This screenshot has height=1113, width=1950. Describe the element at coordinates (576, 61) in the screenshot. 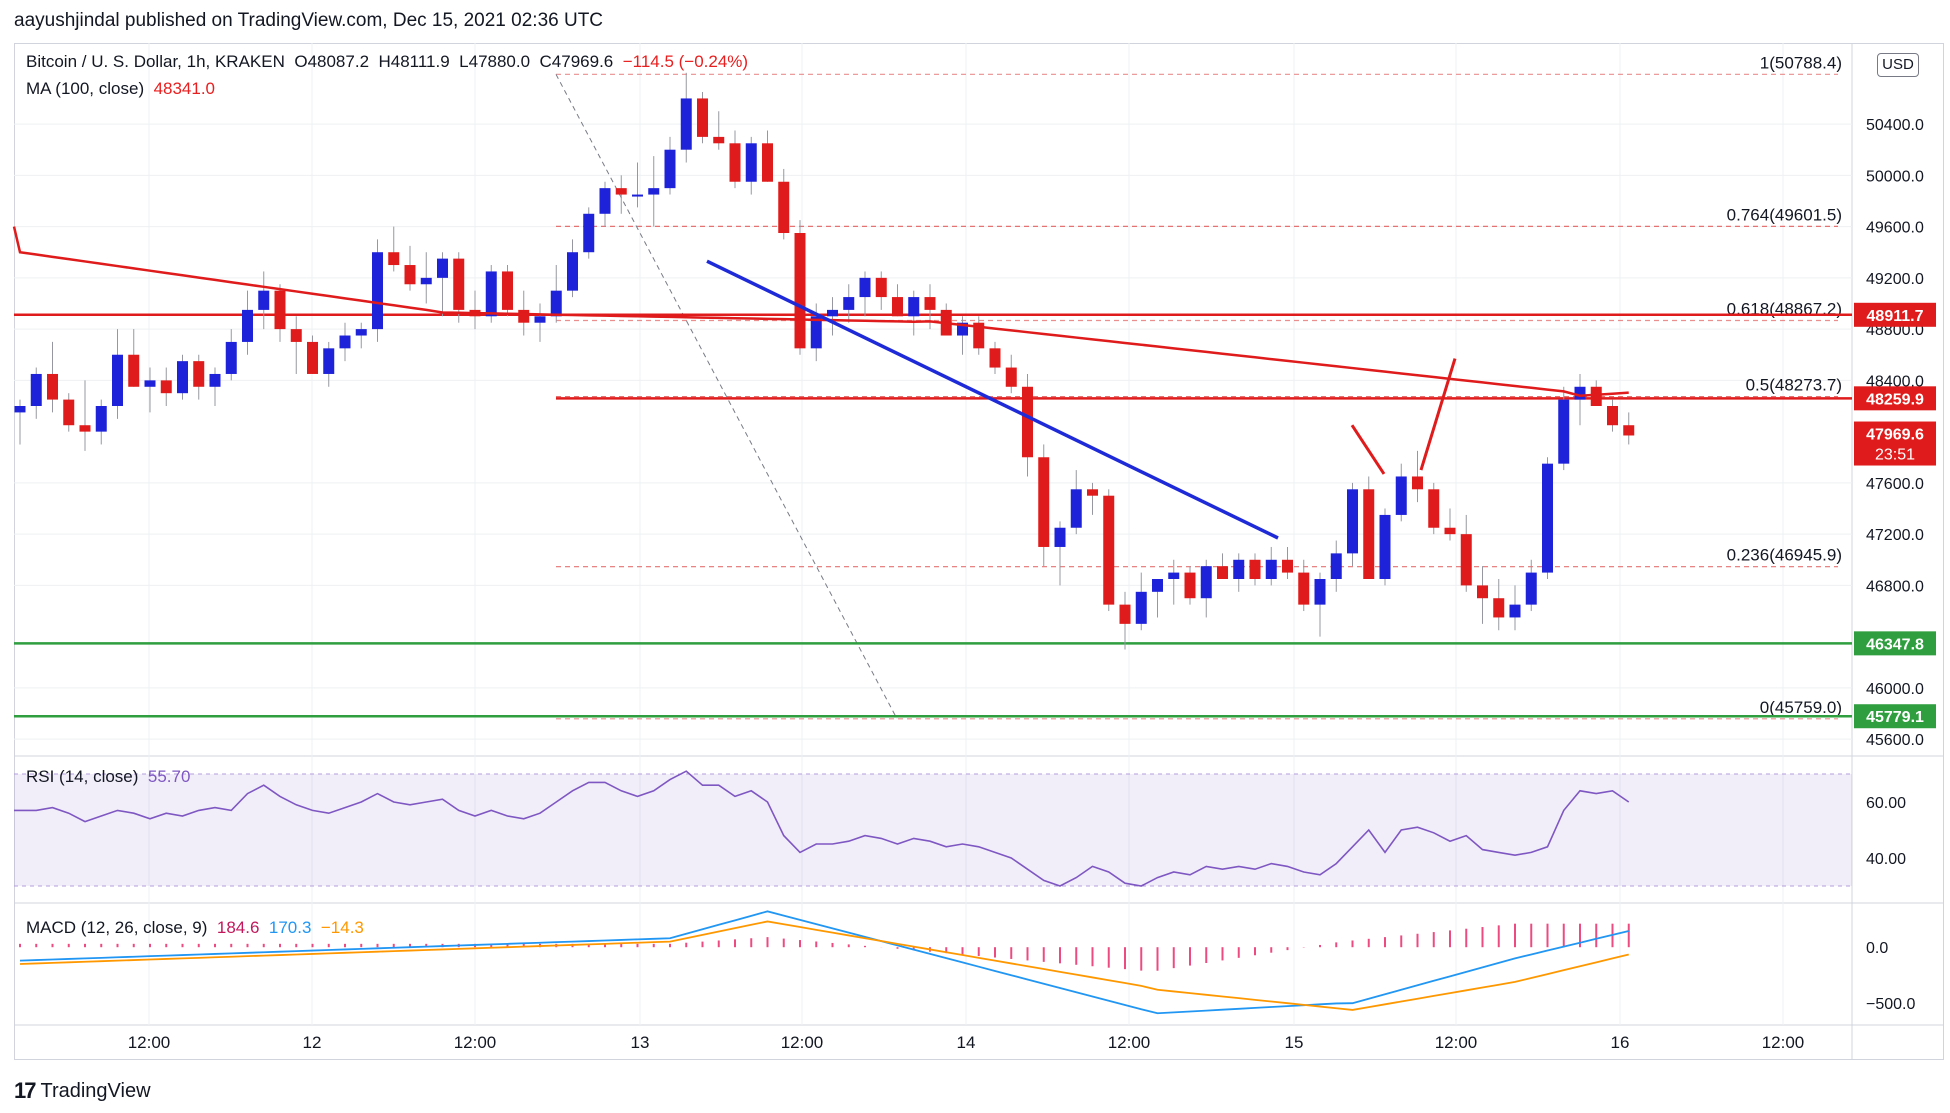

I see `close-value: C47969.6` at that location.